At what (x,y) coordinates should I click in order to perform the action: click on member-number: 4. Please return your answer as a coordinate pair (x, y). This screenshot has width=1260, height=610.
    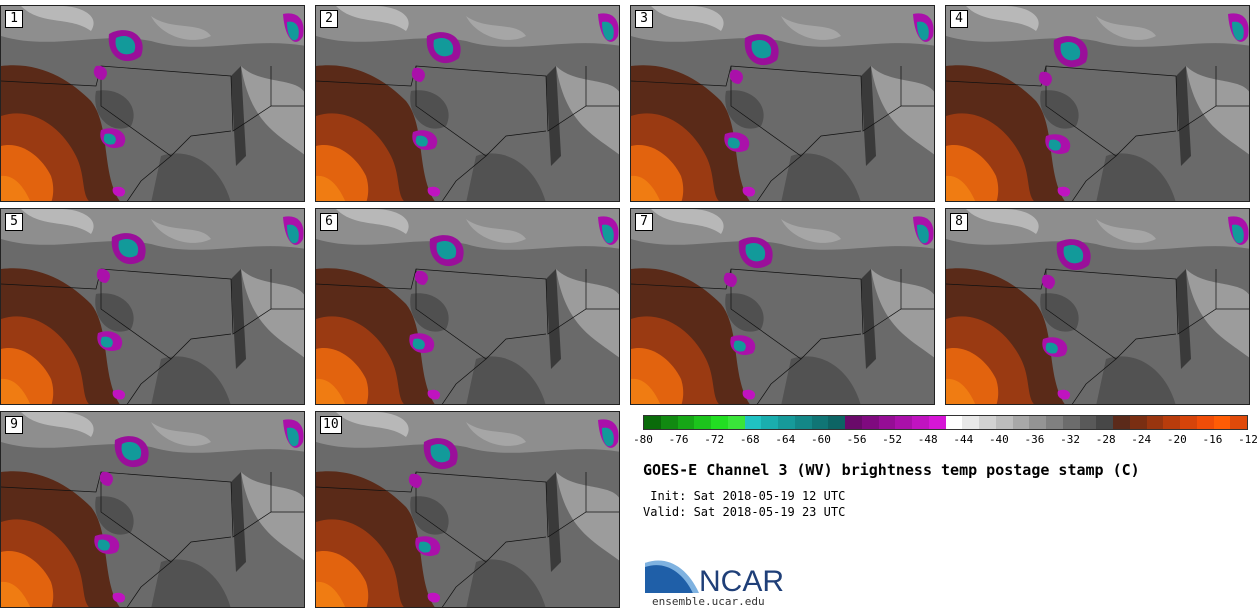
    Looking at the image, I should click on (959, 19).